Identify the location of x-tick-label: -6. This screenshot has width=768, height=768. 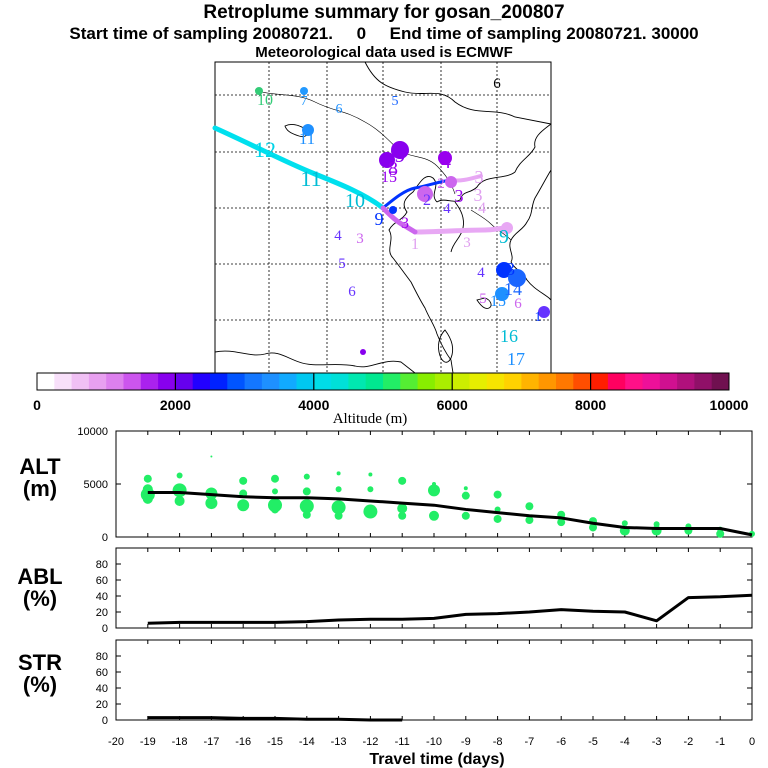
(561, 742).